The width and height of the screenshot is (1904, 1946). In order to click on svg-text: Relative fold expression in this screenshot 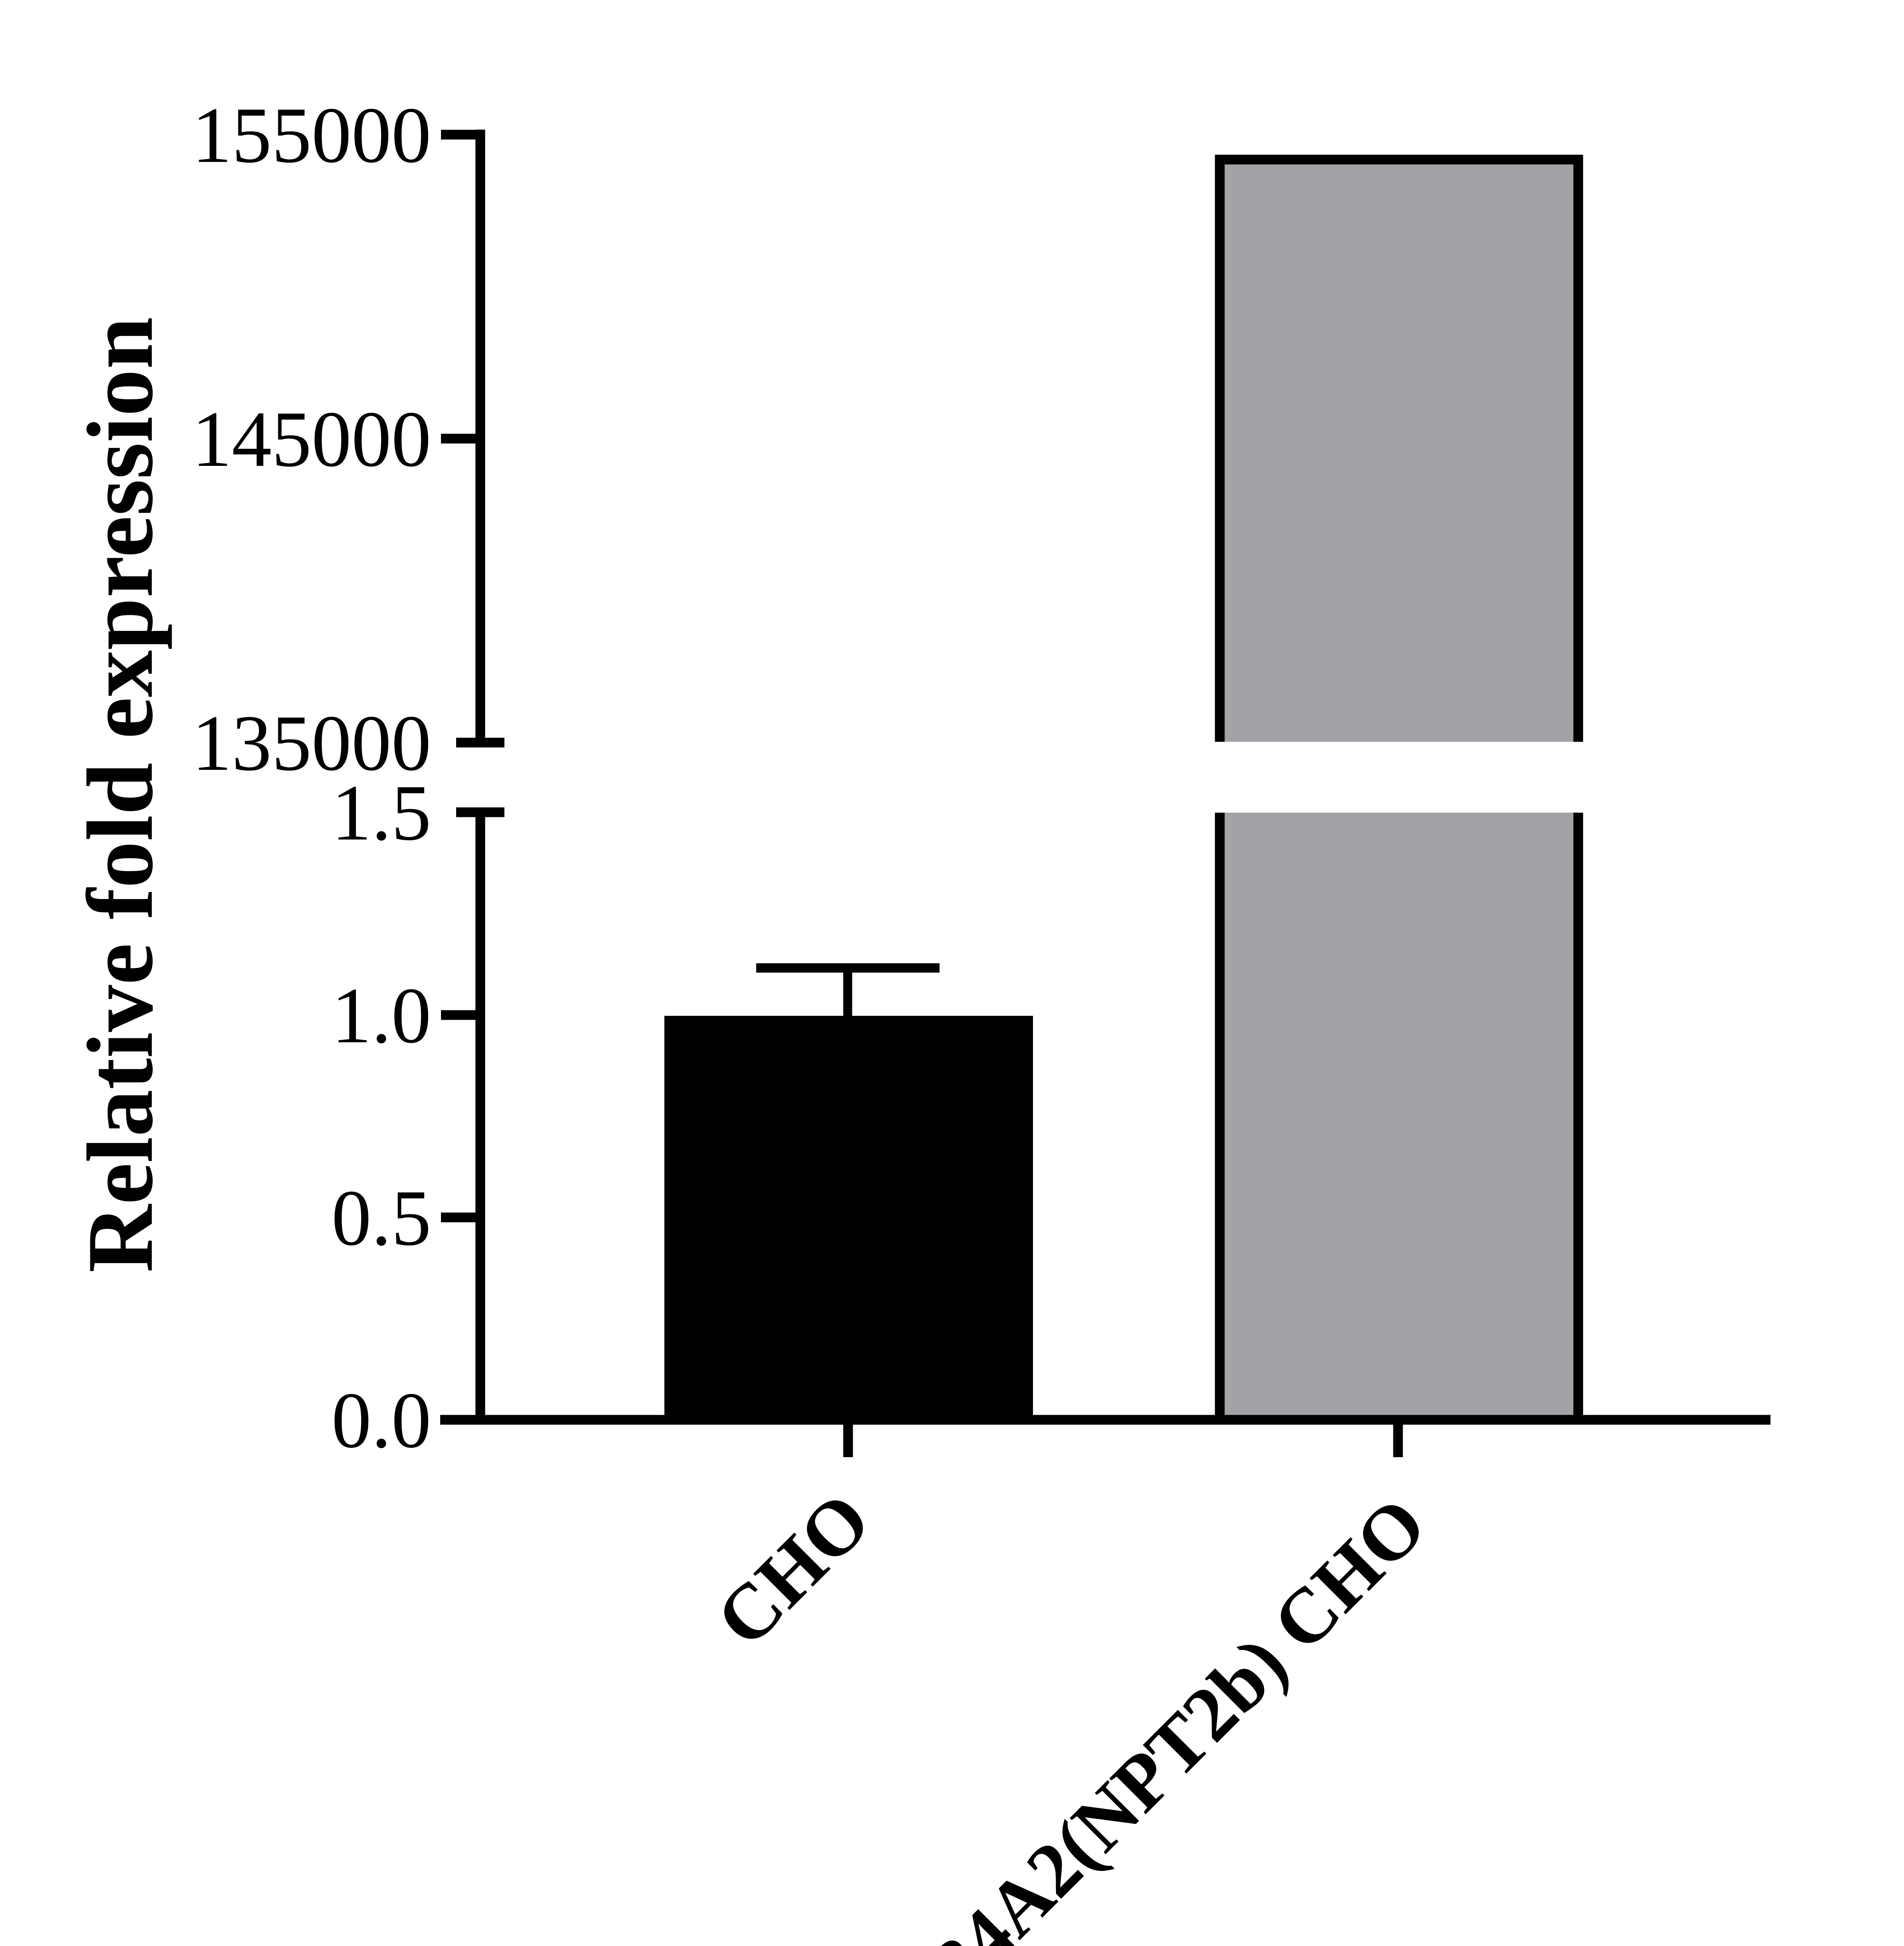, I will do `click(120, 795)`.